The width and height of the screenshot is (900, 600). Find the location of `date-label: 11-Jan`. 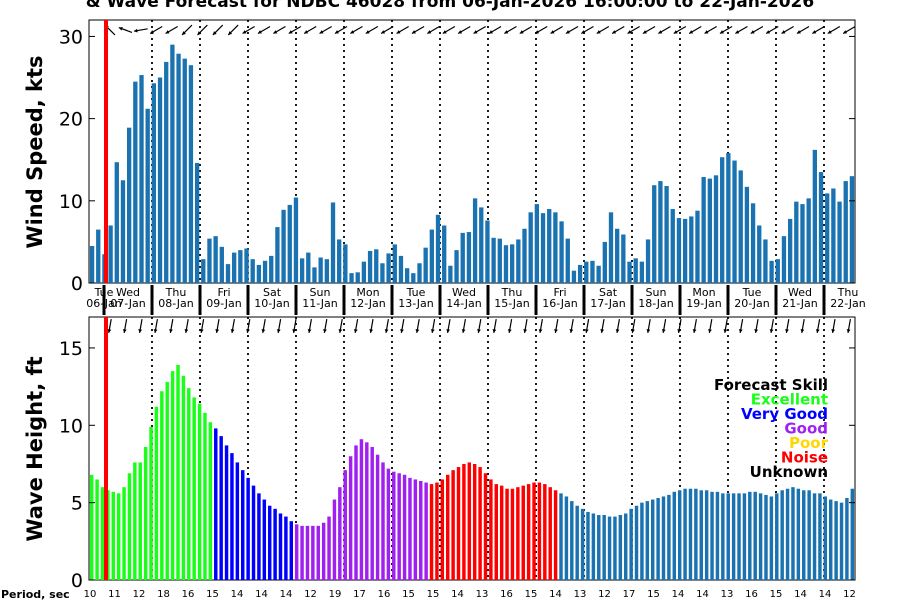

date-label: 11-Jan is located at coordinates (320, 303).